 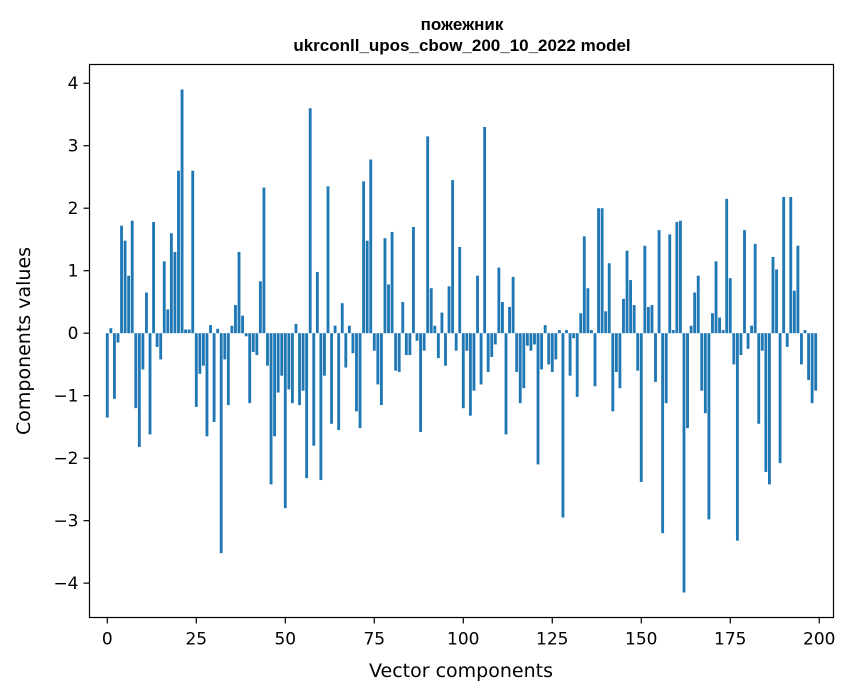 What do you see at coordinates (73, 334) in the screenshot?
I see `y-tick-label: 0` at bounding box center [73, 334].